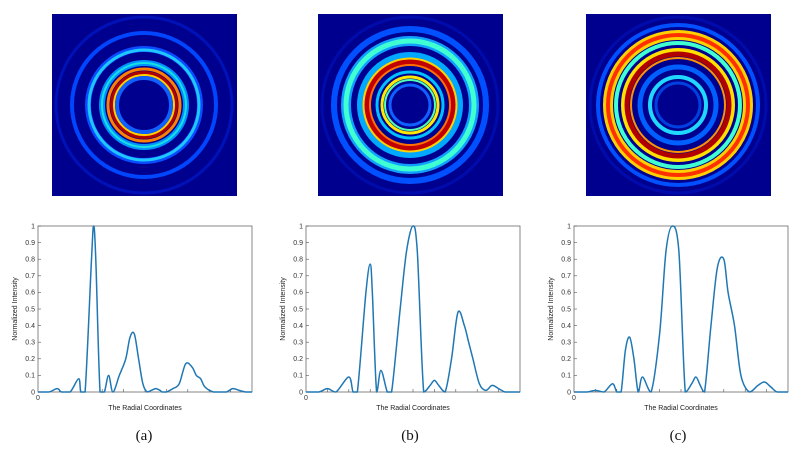 The height and width of the screenshot is (455, 799). I want to click on y-tick-label-b: 0.8, so click(298, 260).